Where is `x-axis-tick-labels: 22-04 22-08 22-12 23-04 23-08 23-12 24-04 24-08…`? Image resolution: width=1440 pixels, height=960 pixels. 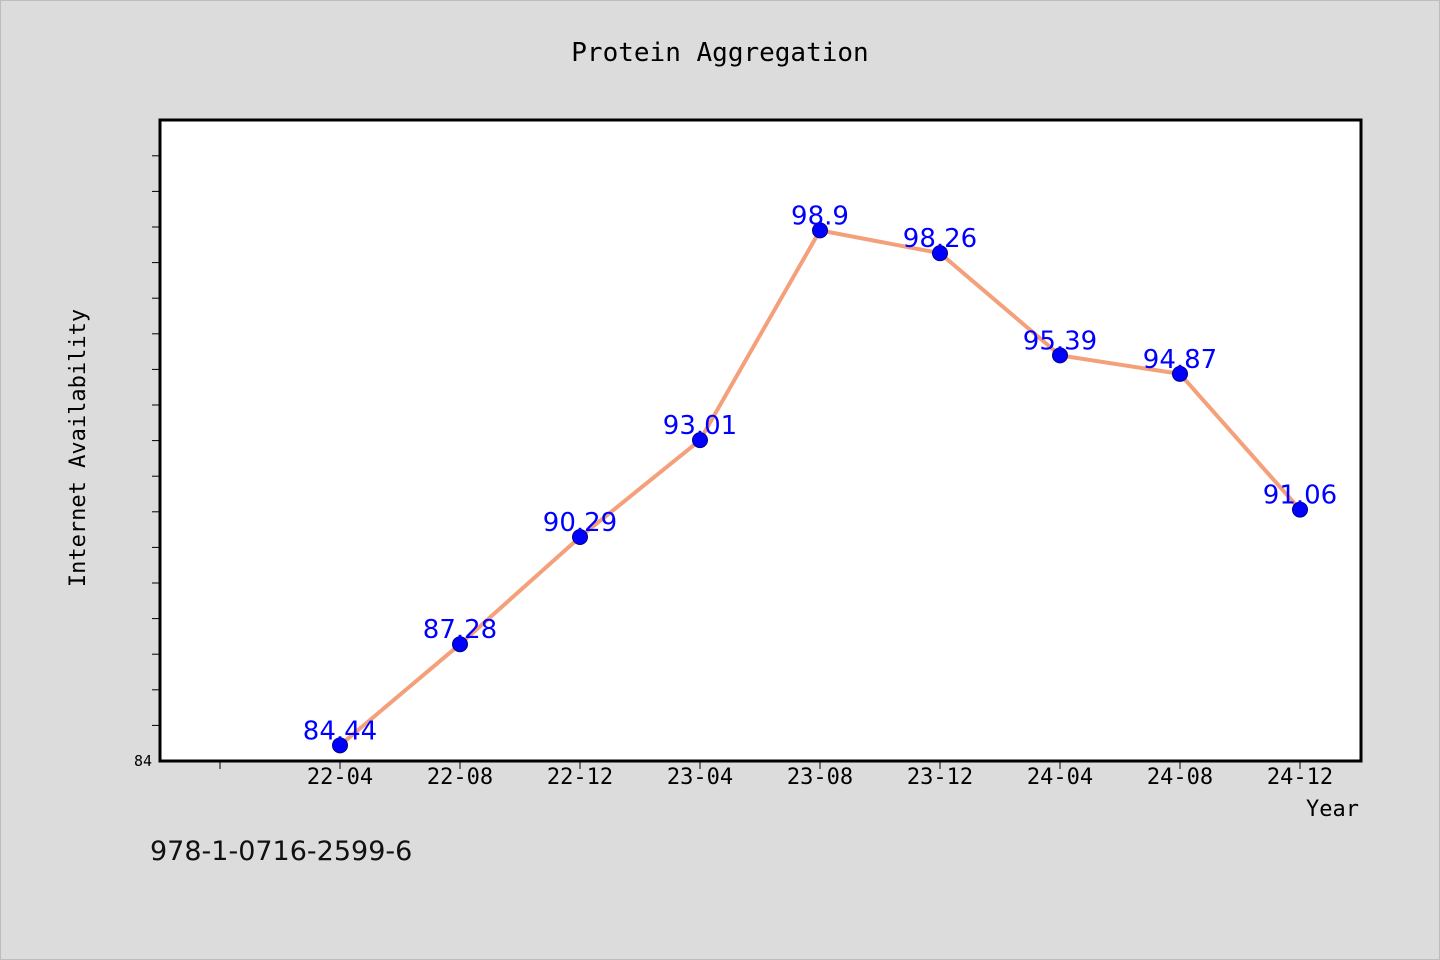
x-axis-tick-labels: 22-04 22-08 22-12 23-04 23-08 23-12 24-04 24-08… is located at coordinates (820, 777).